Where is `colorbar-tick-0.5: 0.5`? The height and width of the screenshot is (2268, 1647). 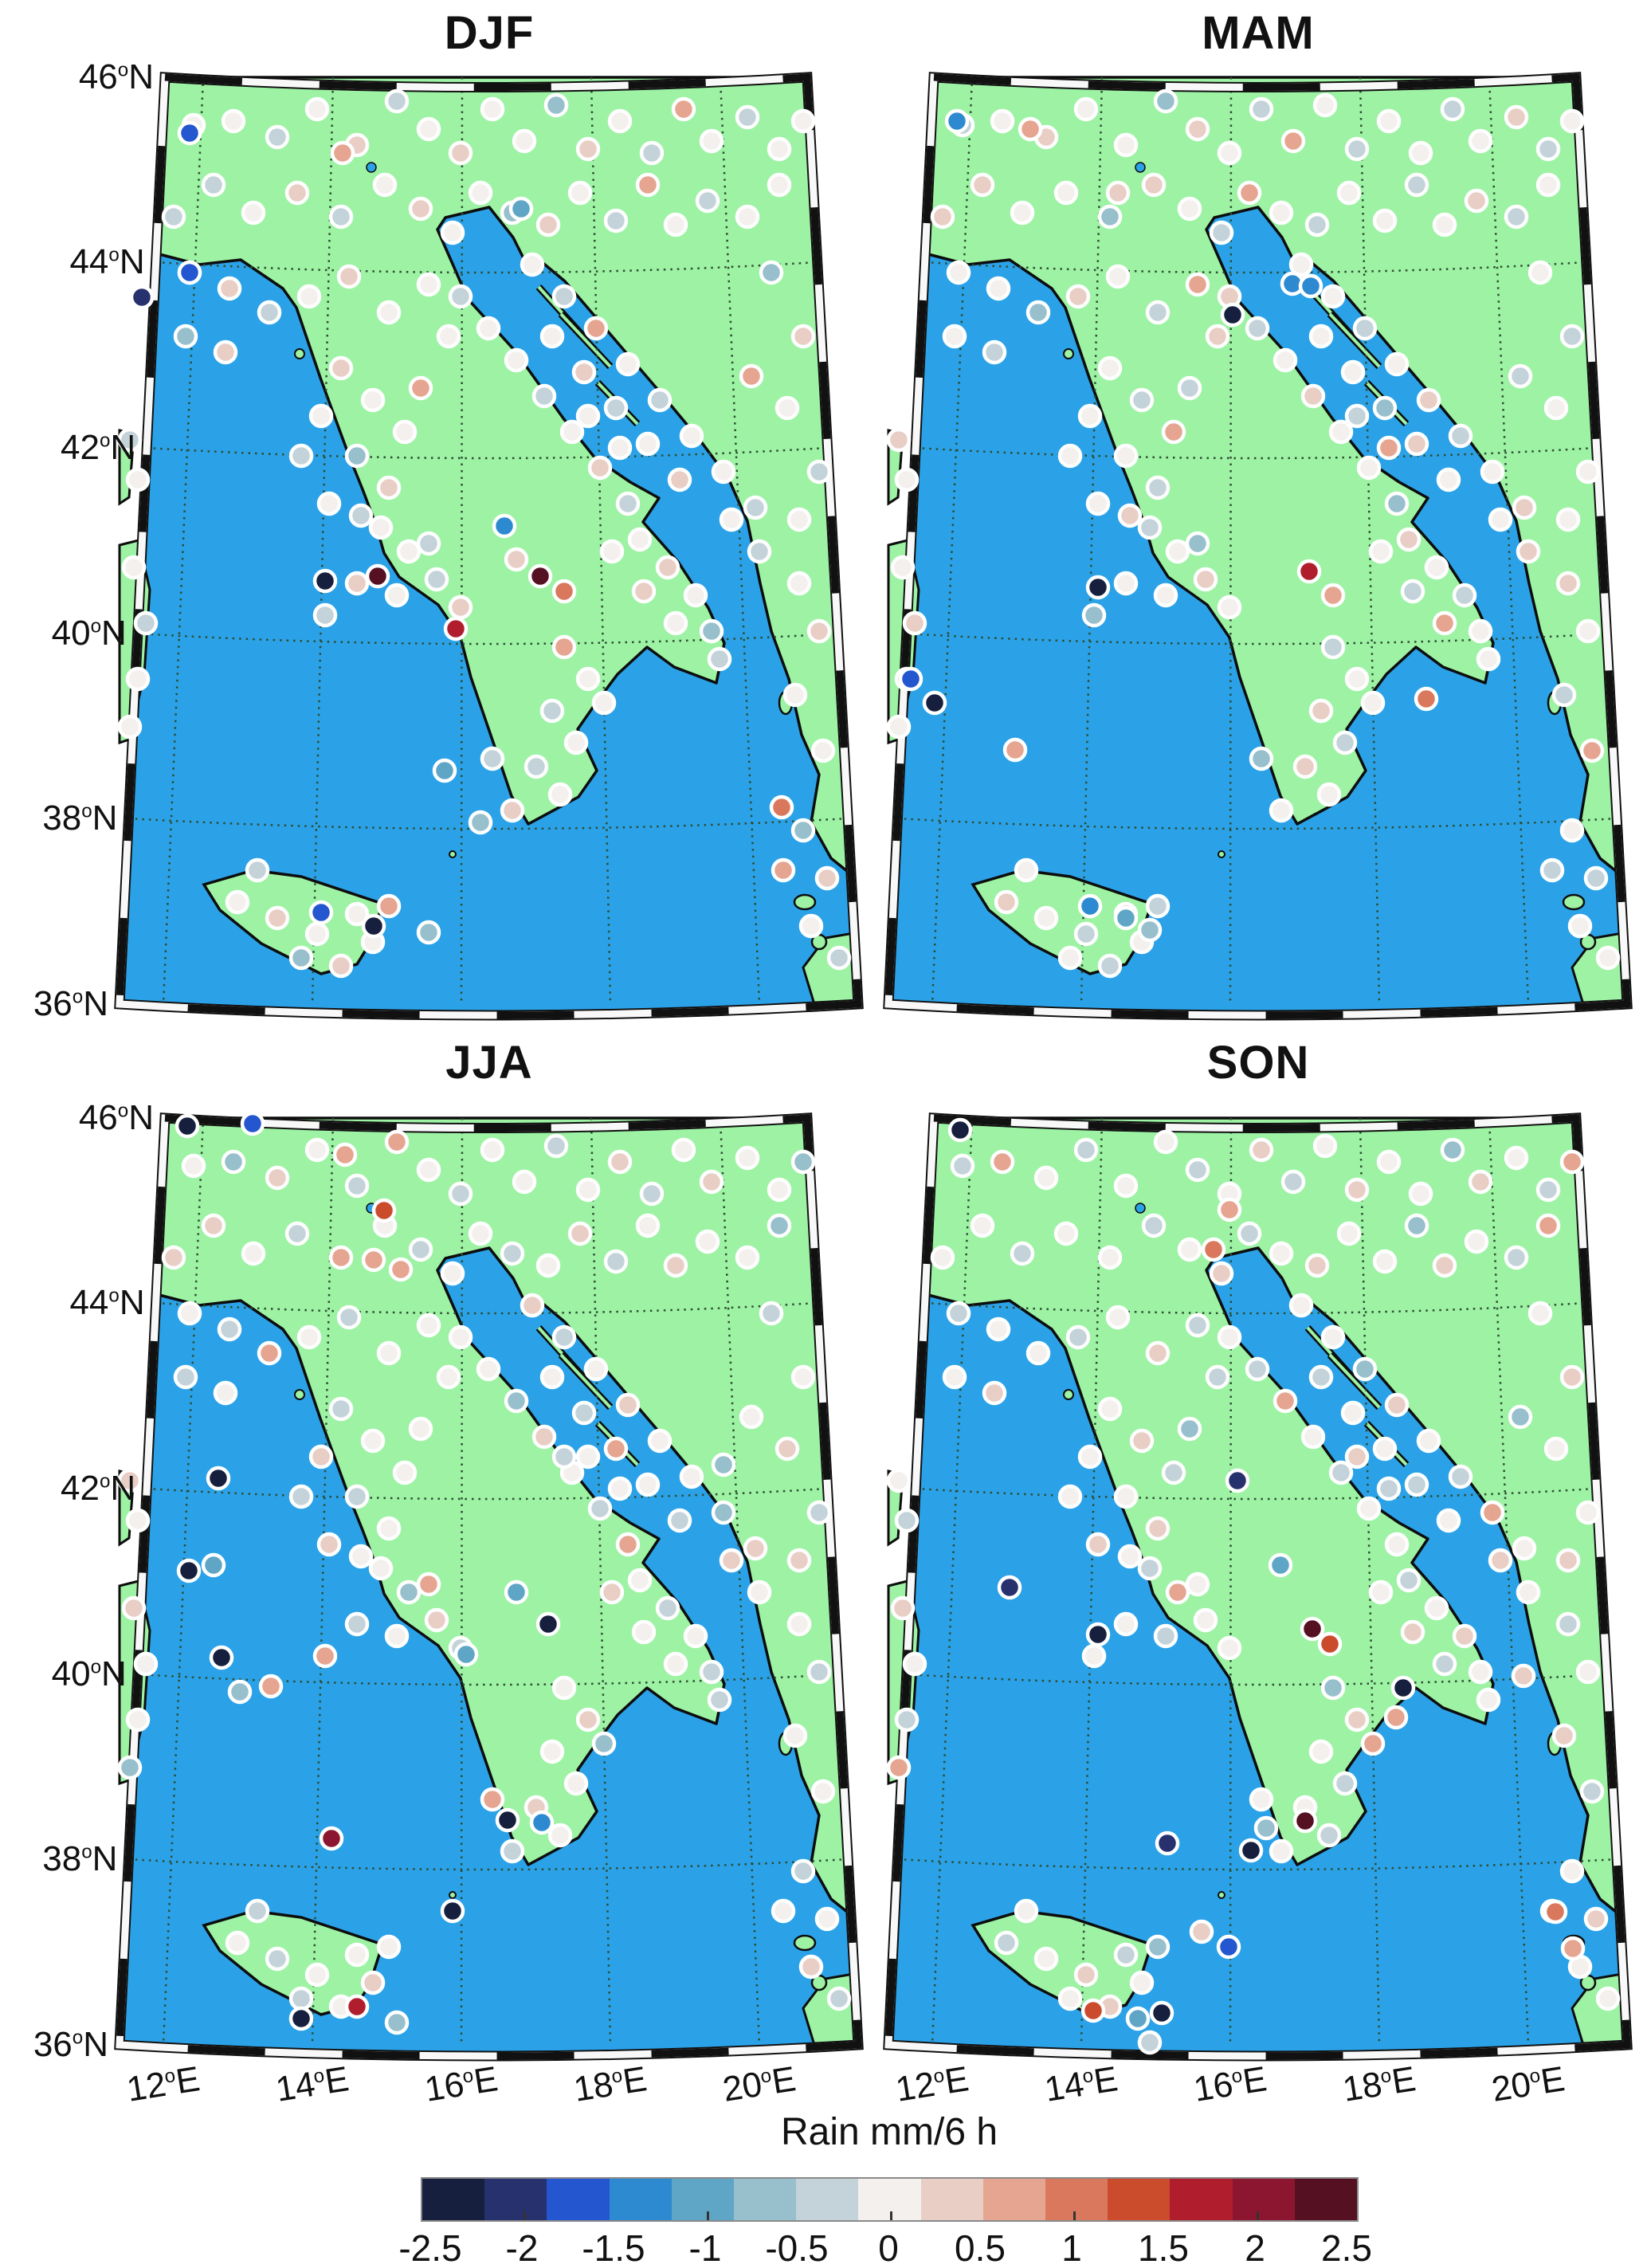 colorbar-tick-0.5: 0.5 is located at coordinates (980, 2247).